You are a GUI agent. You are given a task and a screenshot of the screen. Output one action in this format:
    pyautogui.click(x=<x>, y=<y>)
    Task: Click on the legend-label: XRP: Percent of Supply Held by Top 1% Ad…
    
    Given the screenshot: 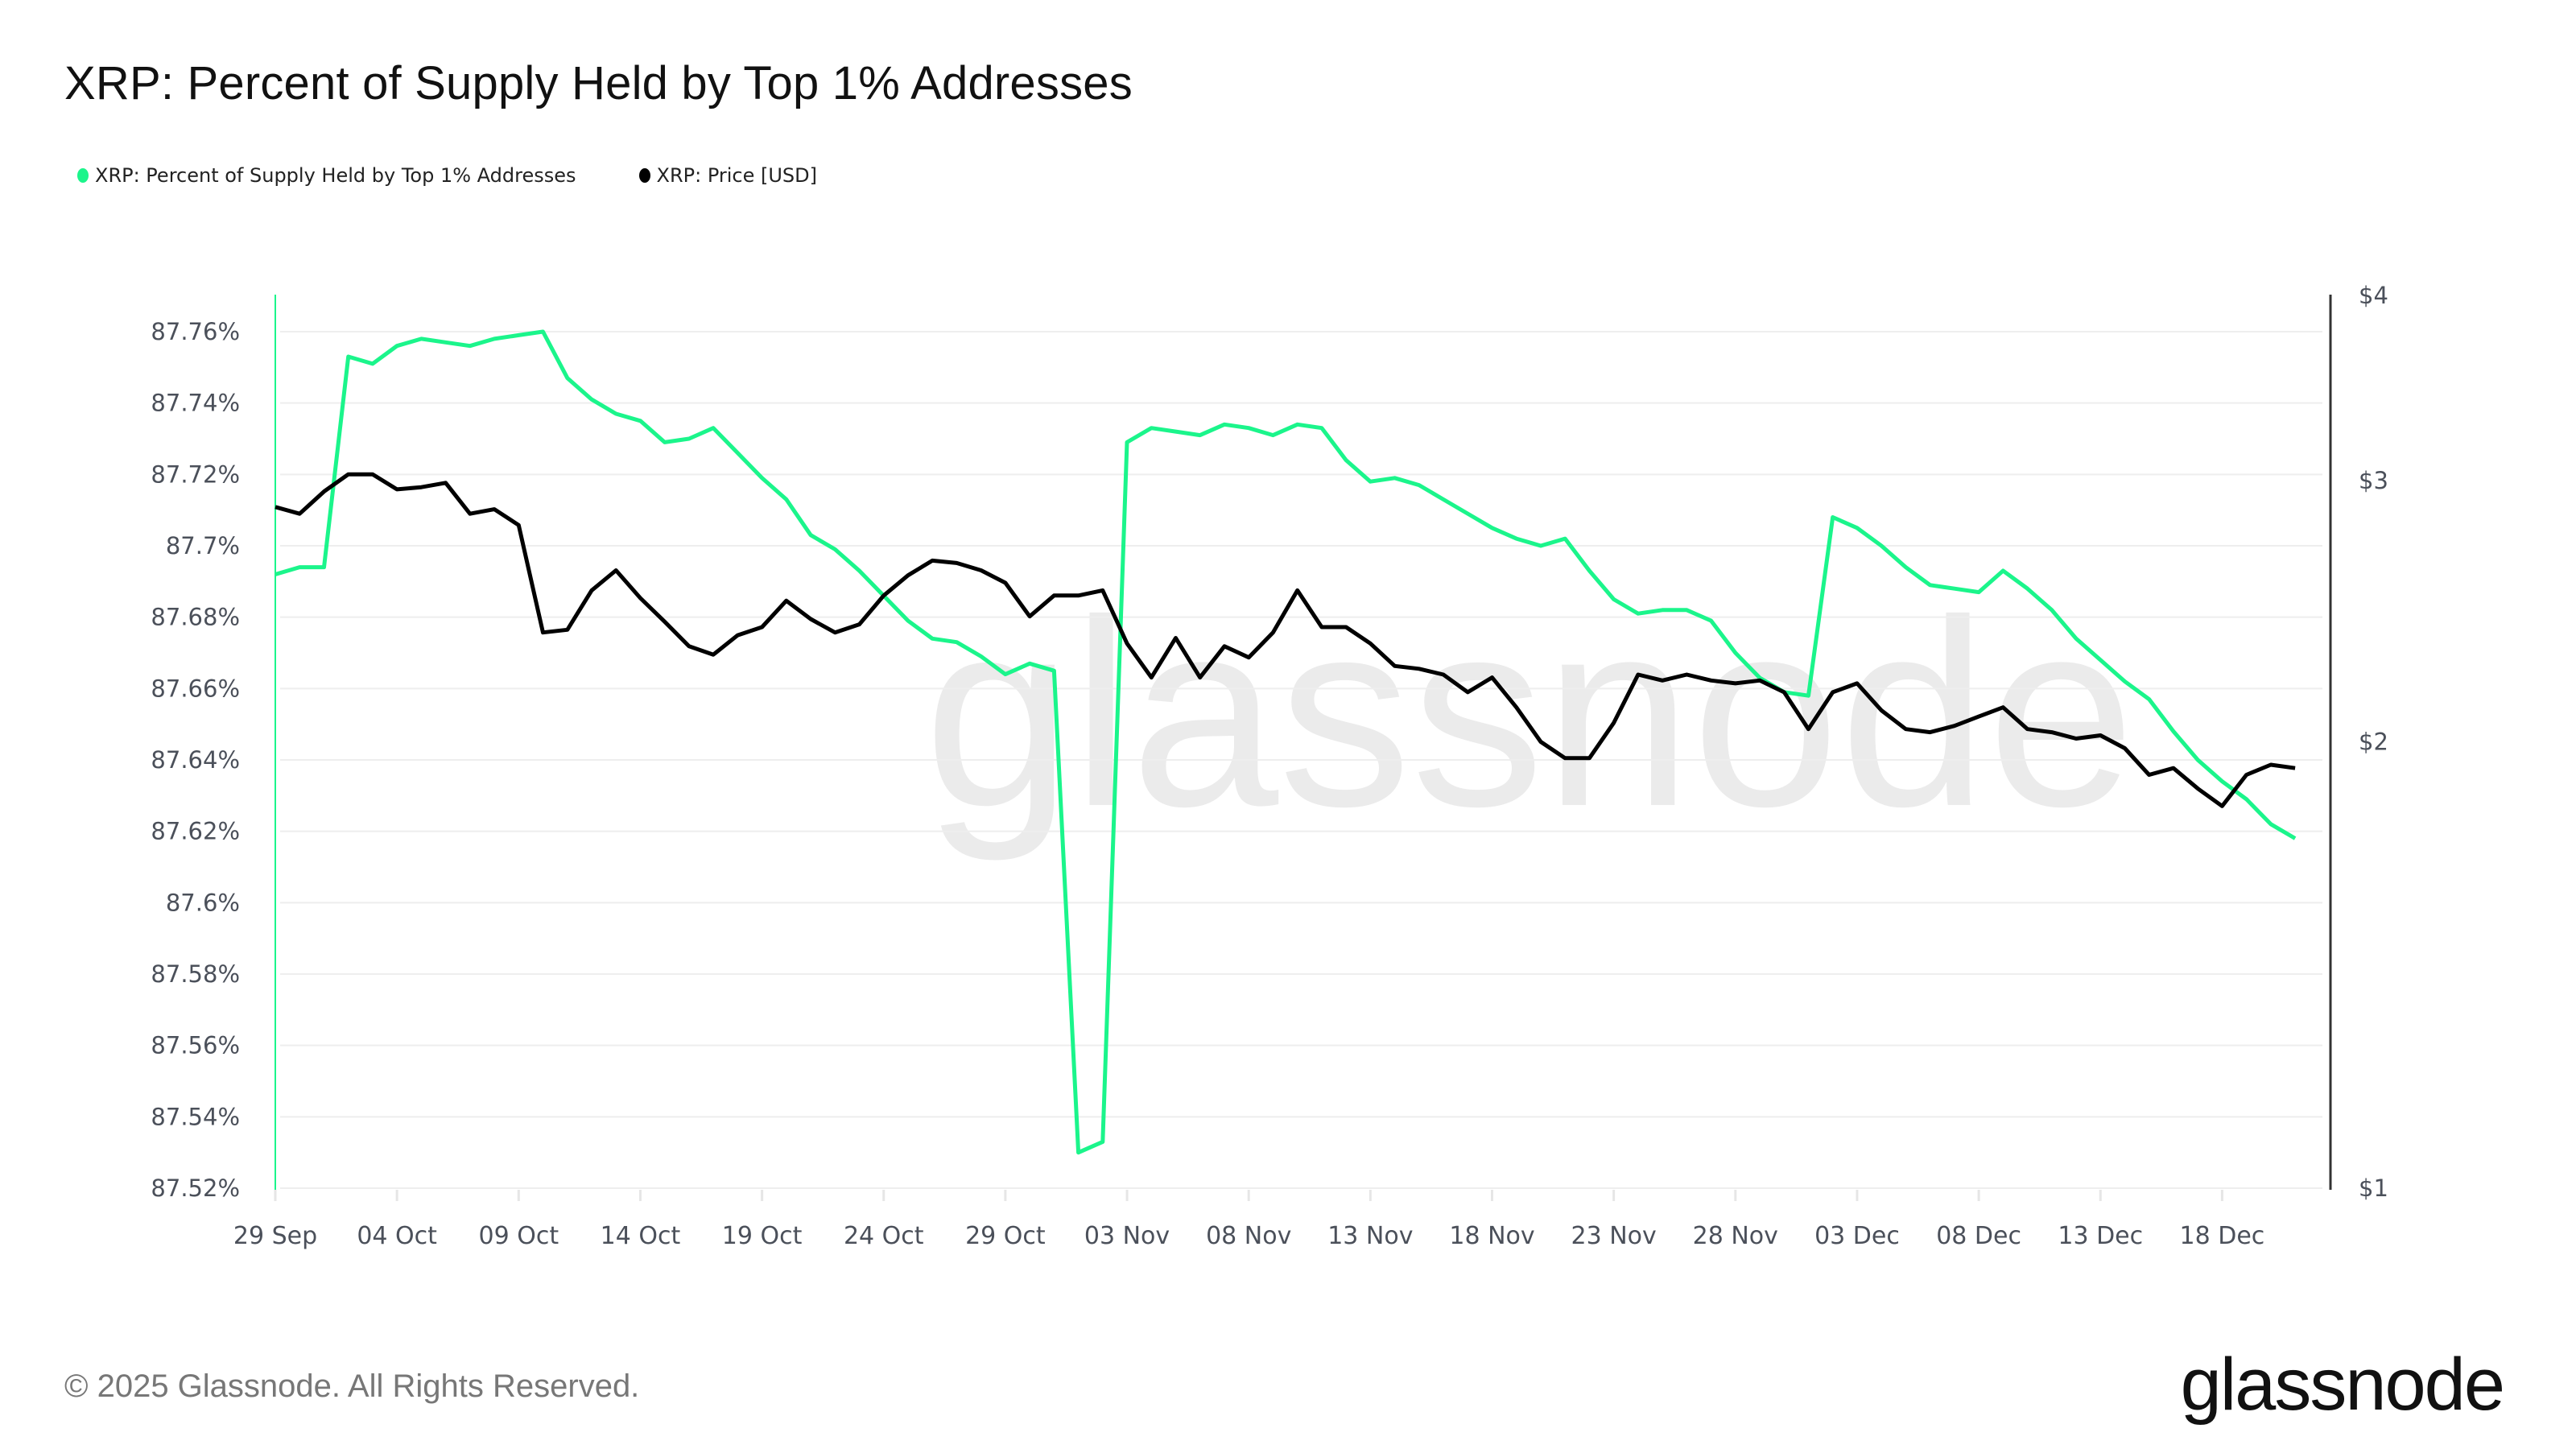 What is the action you would take?
    pyautogui.click(x=335, y=175)
    